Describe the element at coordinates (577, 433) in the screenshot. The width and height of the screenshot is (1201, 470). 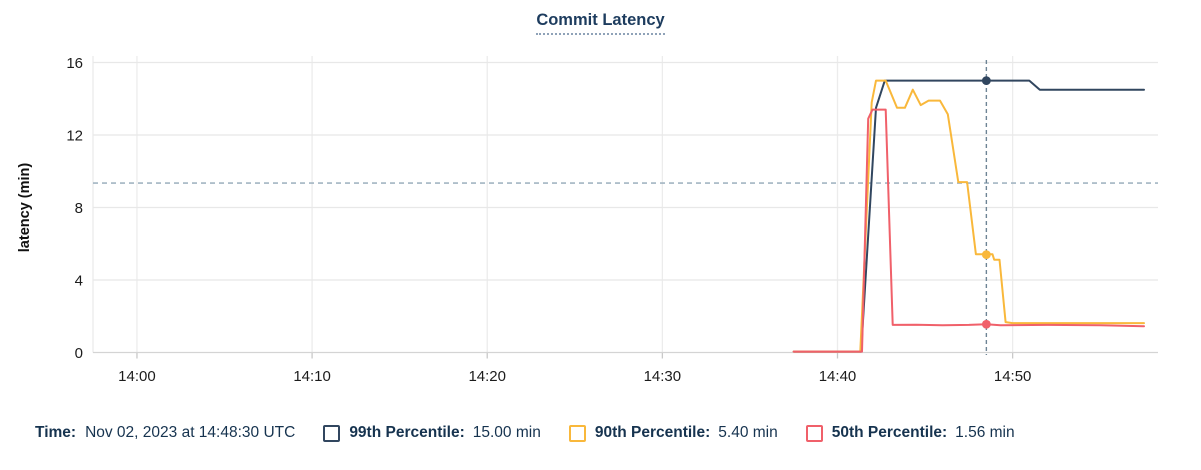
I see `legend-swatch-90th-icon` at that location.